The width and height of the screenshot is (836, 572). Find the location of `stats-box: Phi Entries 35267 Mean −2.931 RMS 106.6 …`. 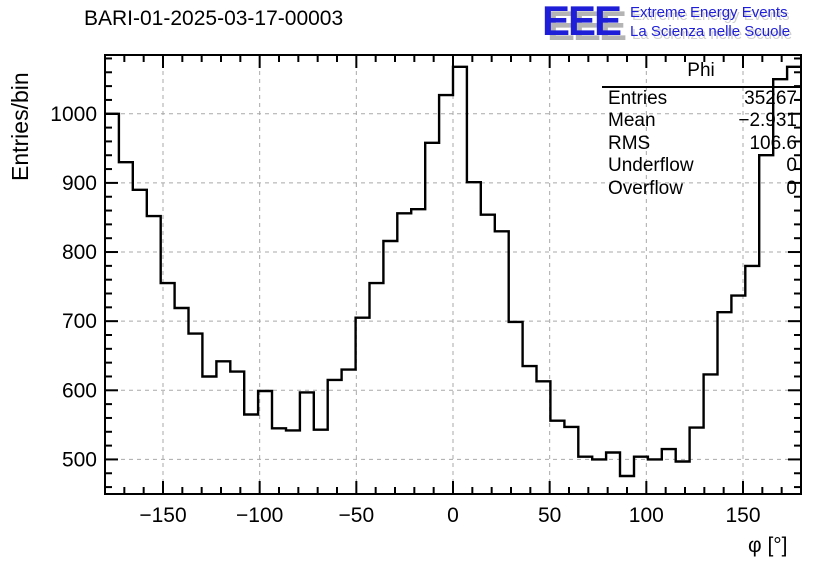

stats-box: Phi Entries 35267 Mean −2.931 RMS 106.6 … is located at coordinates (701, 129).